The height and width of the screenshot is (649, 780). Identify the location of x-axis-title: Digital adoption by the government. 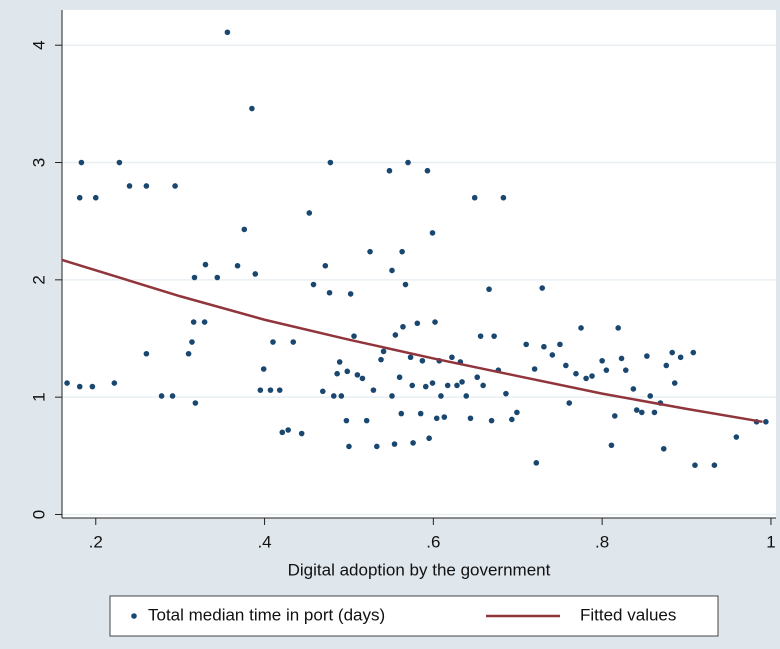
(419, 569).